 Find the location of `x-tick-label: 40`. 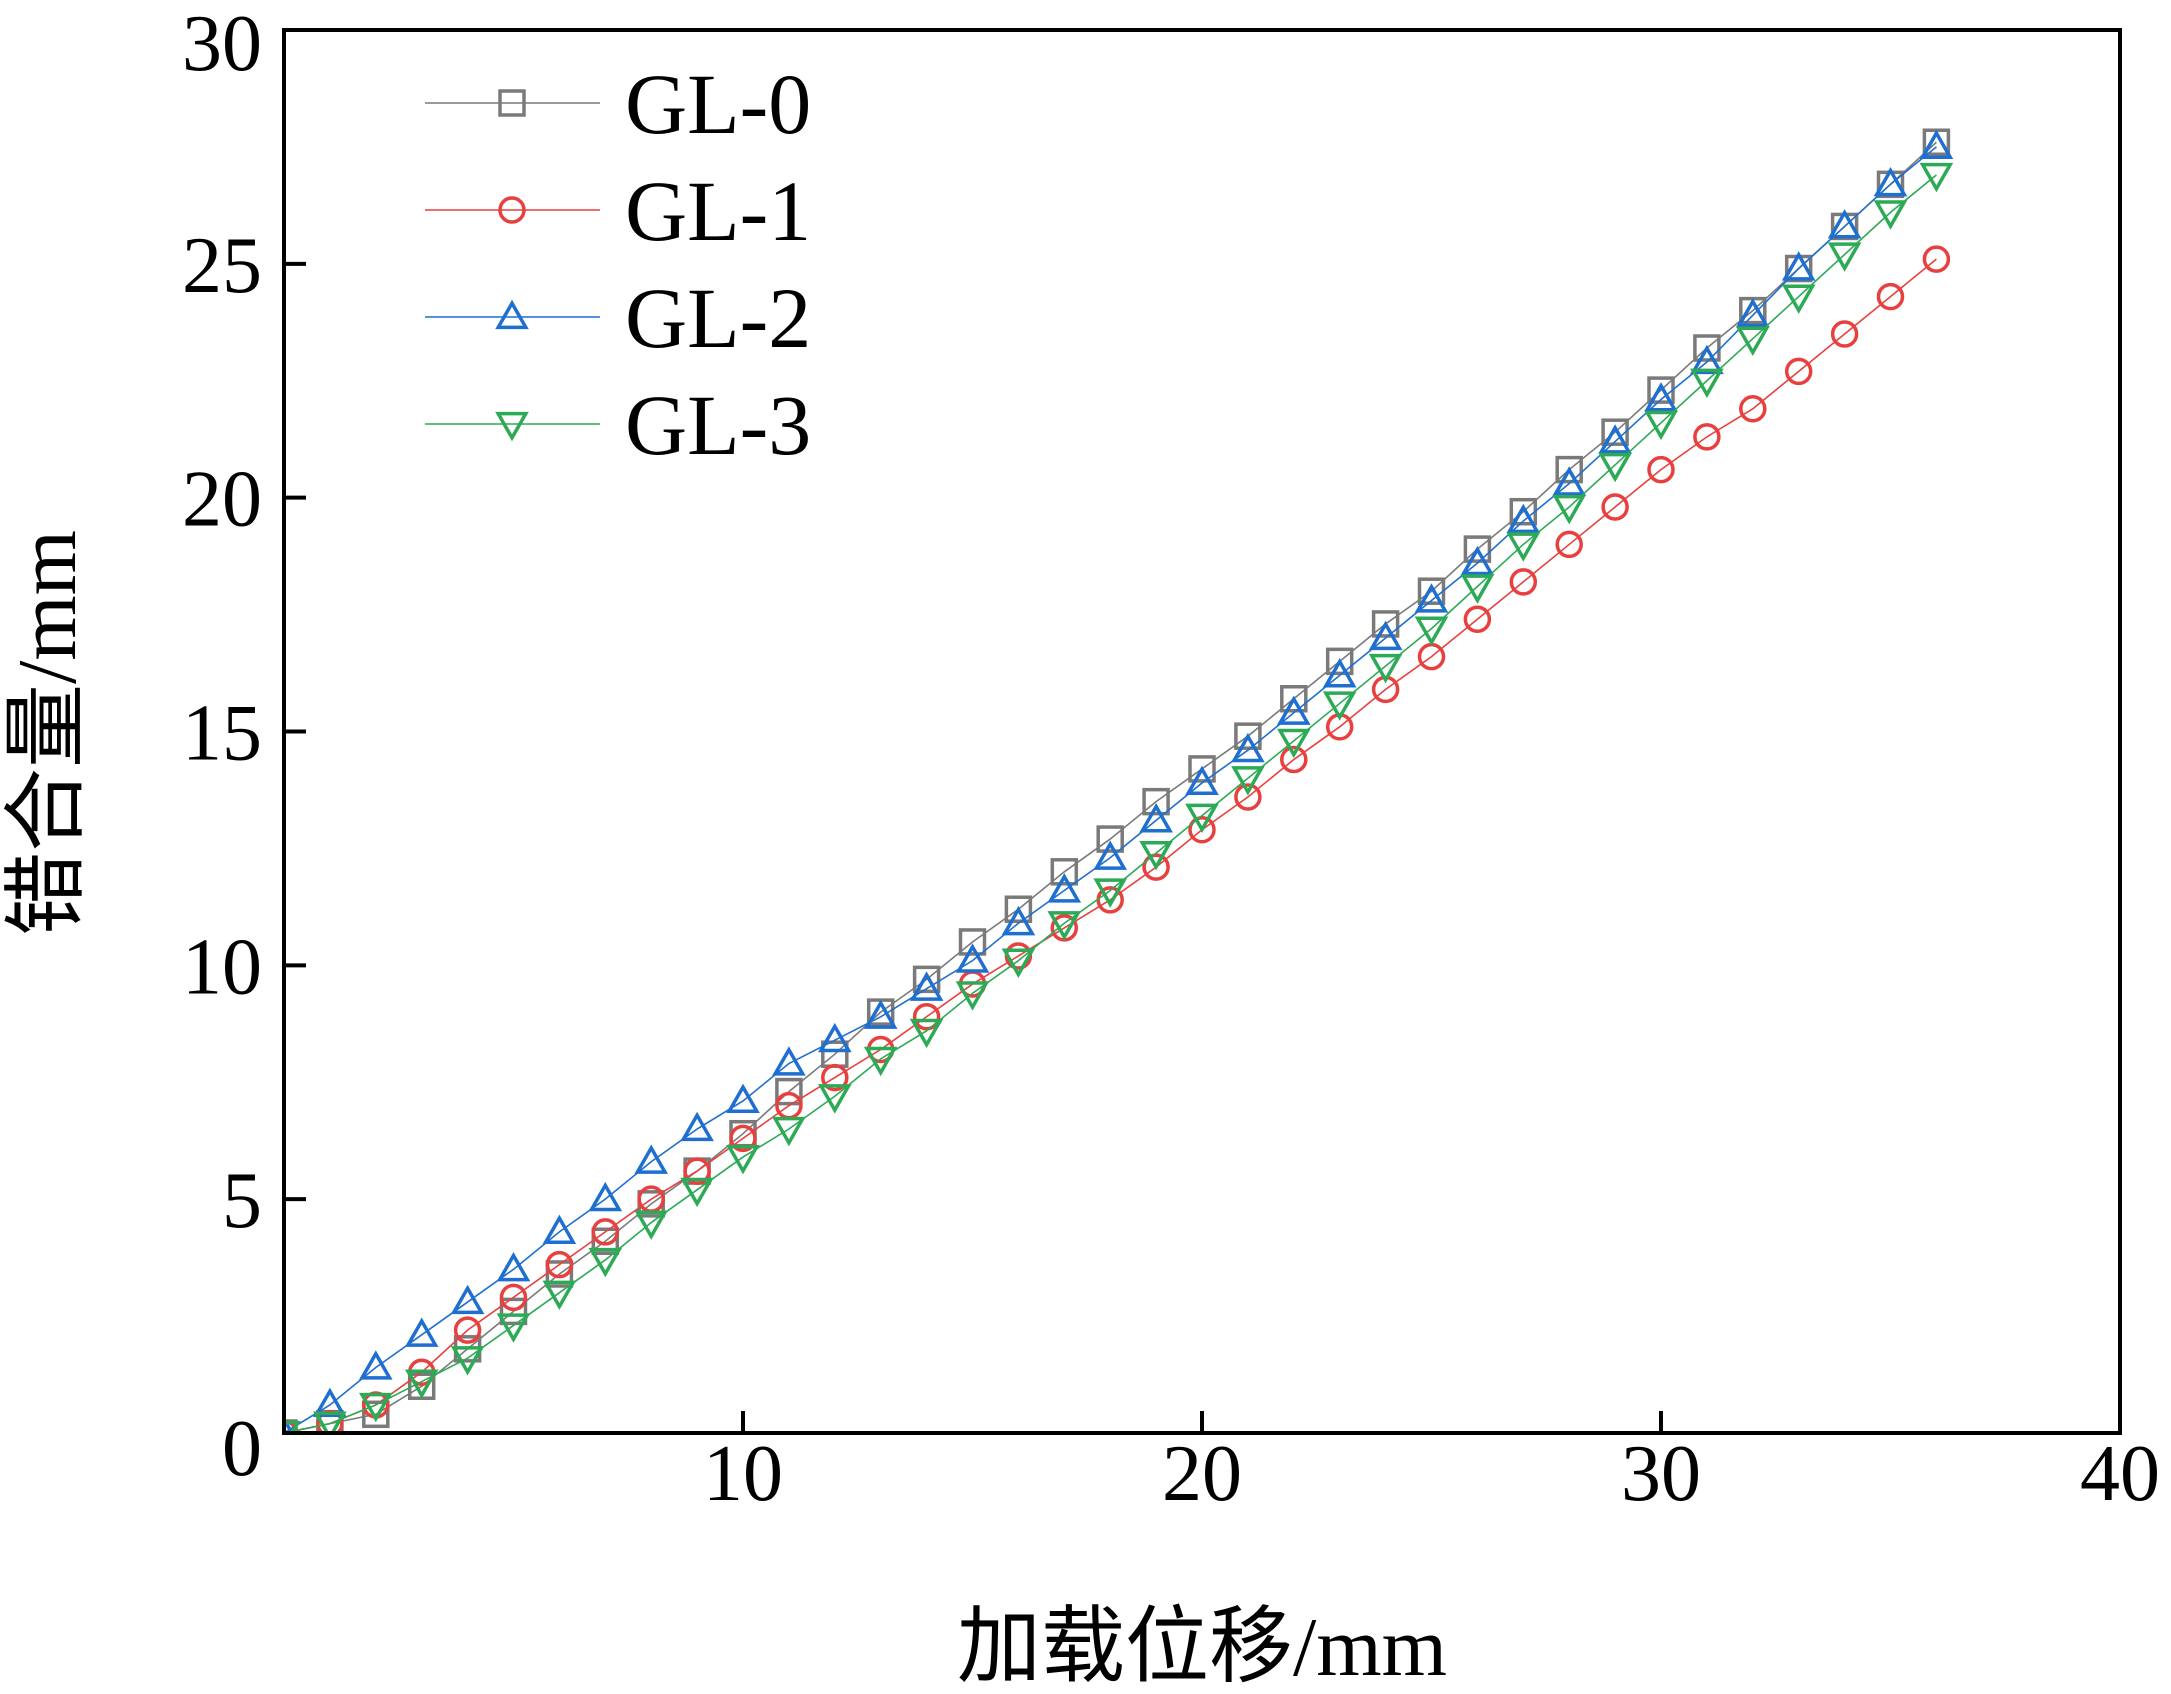

x-tick-label: 40 is located at coordinates (2120, 1474).